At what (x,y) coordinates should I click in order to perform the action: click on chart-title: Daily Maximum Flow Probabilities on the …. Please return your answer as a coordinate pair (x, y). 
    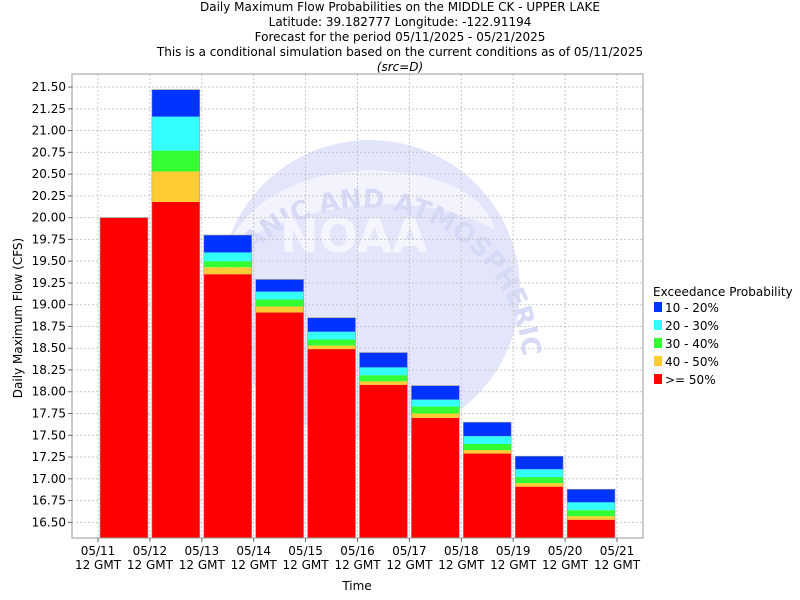
    Looking at the image, I should click on (400, 7).